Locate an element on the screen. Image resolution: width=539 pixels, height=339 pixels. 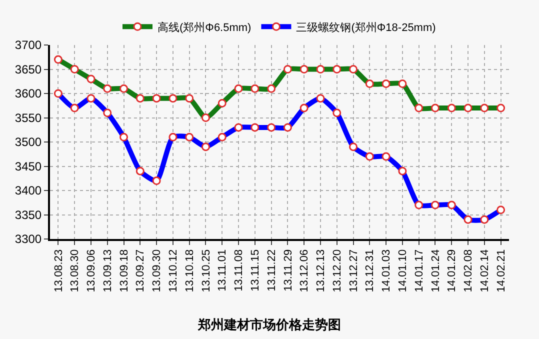
x-tick-label: 13.11.22 is located at coordinates (272, 270).